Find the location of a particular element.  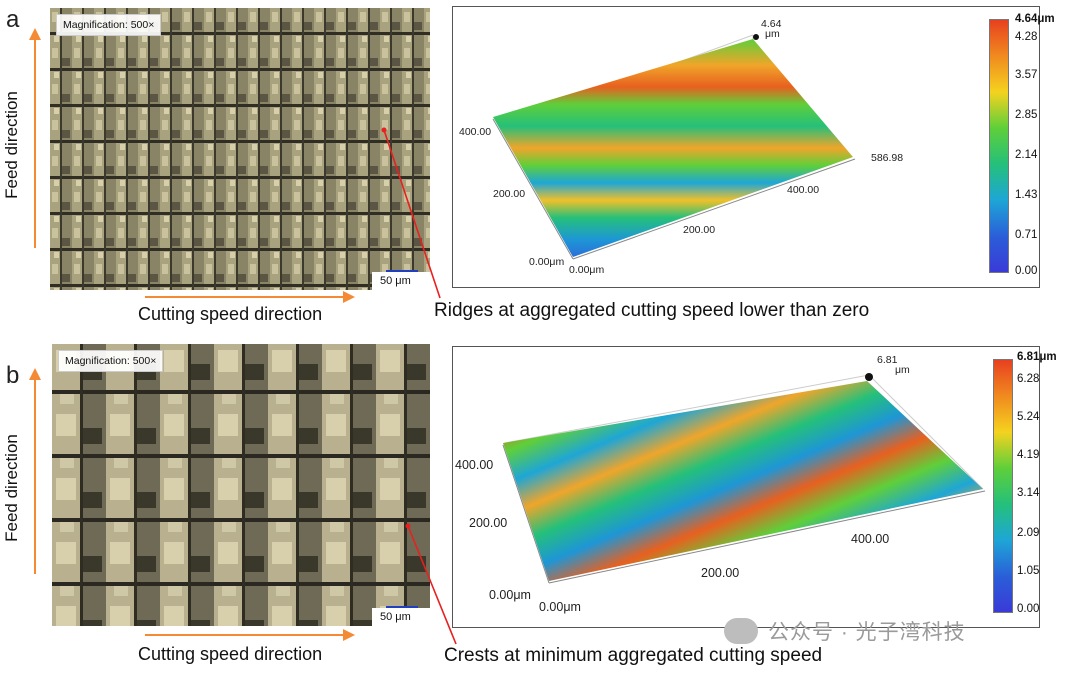

axis-label-b-3: 0.00μm is located at coordinates (560, 607).